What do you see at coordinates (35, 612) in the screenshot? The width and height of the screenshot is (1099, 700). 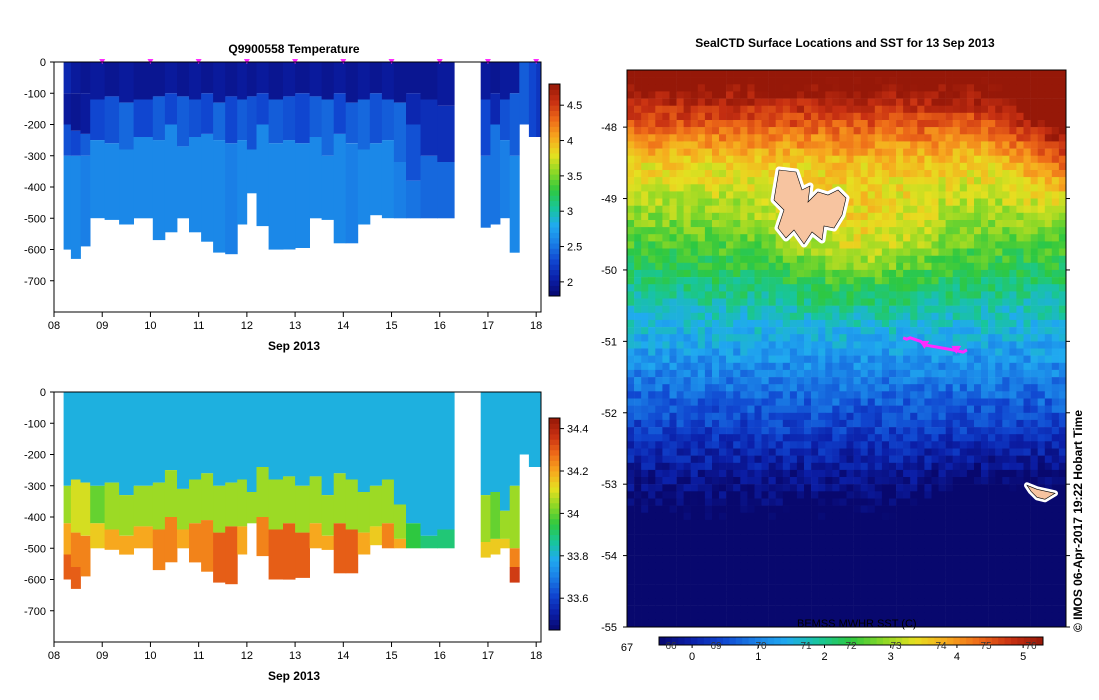 I see `sal-ytick-label-7: -700` at bounding box center [35, 612].